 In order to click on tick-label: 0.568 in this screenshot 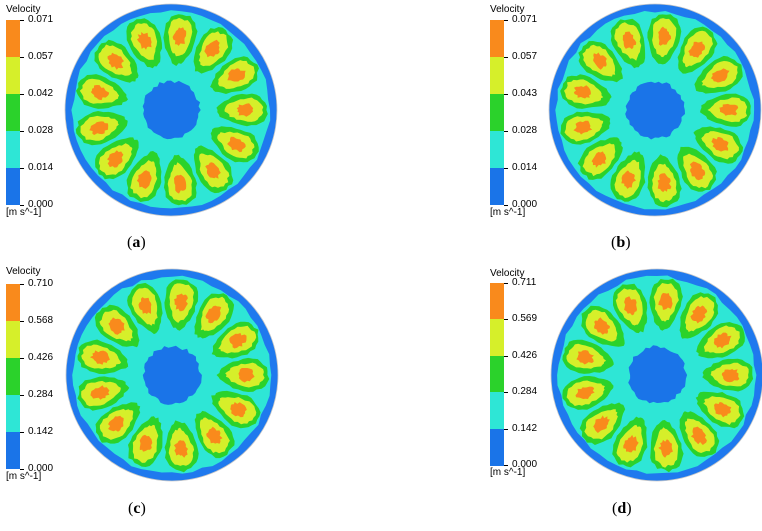, I will do `click(41, 320)`.